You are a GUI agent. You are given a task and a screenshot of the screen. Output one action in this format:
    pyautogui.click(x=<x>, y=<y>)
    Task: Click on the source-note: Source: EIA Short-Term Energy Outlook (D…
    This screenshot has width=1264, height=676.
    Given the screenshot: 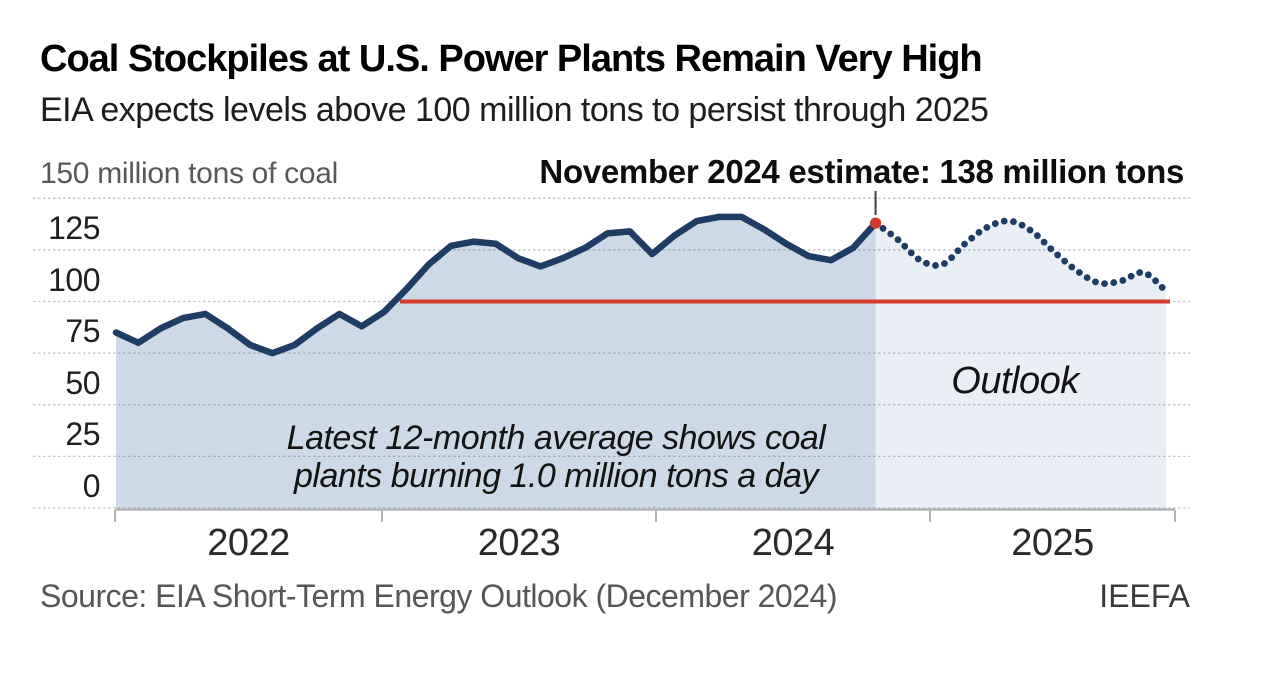 What is the action you would take?
    pyautogui.click(x=438, y=596)
    